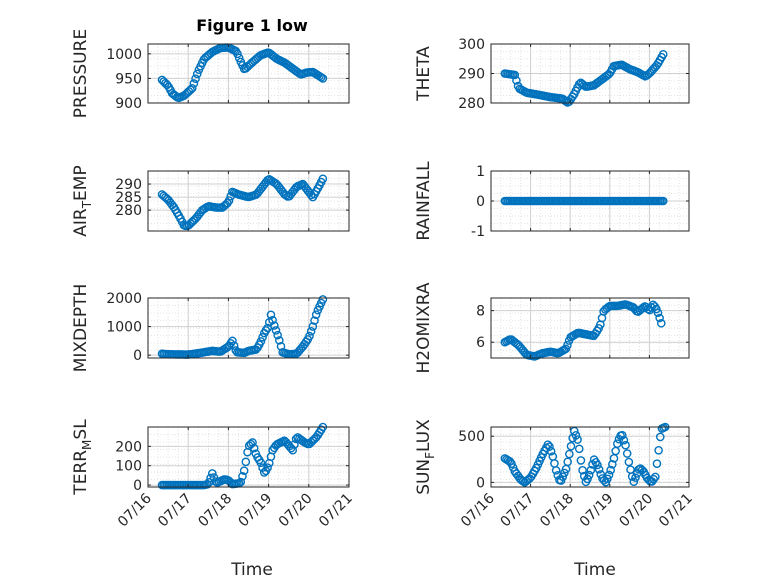  Describe the element at coordinates (124, 299) in the screenshot. I see `y-tick-label: 2000` at that location.